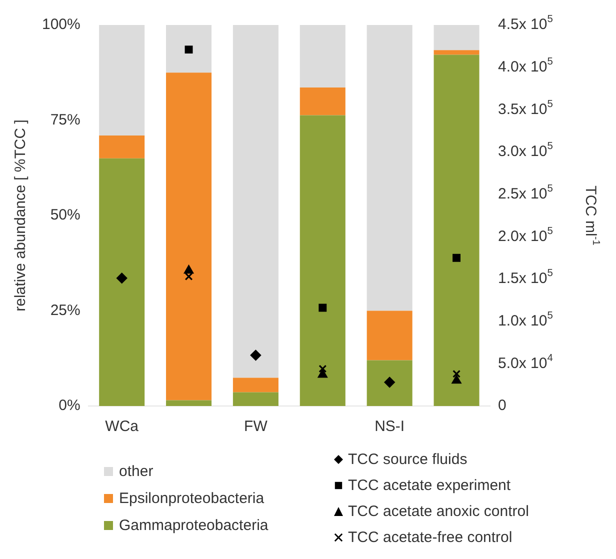 This screenshot has width=616, height=559. What do you see at coordinates (430, 537) in the screenshot?
I see `legend-label: TCC acetate-free control` at bounding box center [430, 537].